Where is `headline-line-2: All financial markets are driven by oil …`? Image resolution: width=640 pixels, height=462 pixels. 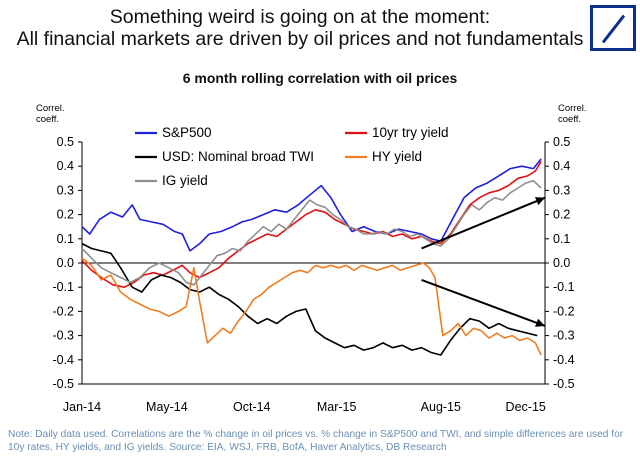 headline-line-2: All financial markets are driven by oil … is located at coordinates (300, 39).